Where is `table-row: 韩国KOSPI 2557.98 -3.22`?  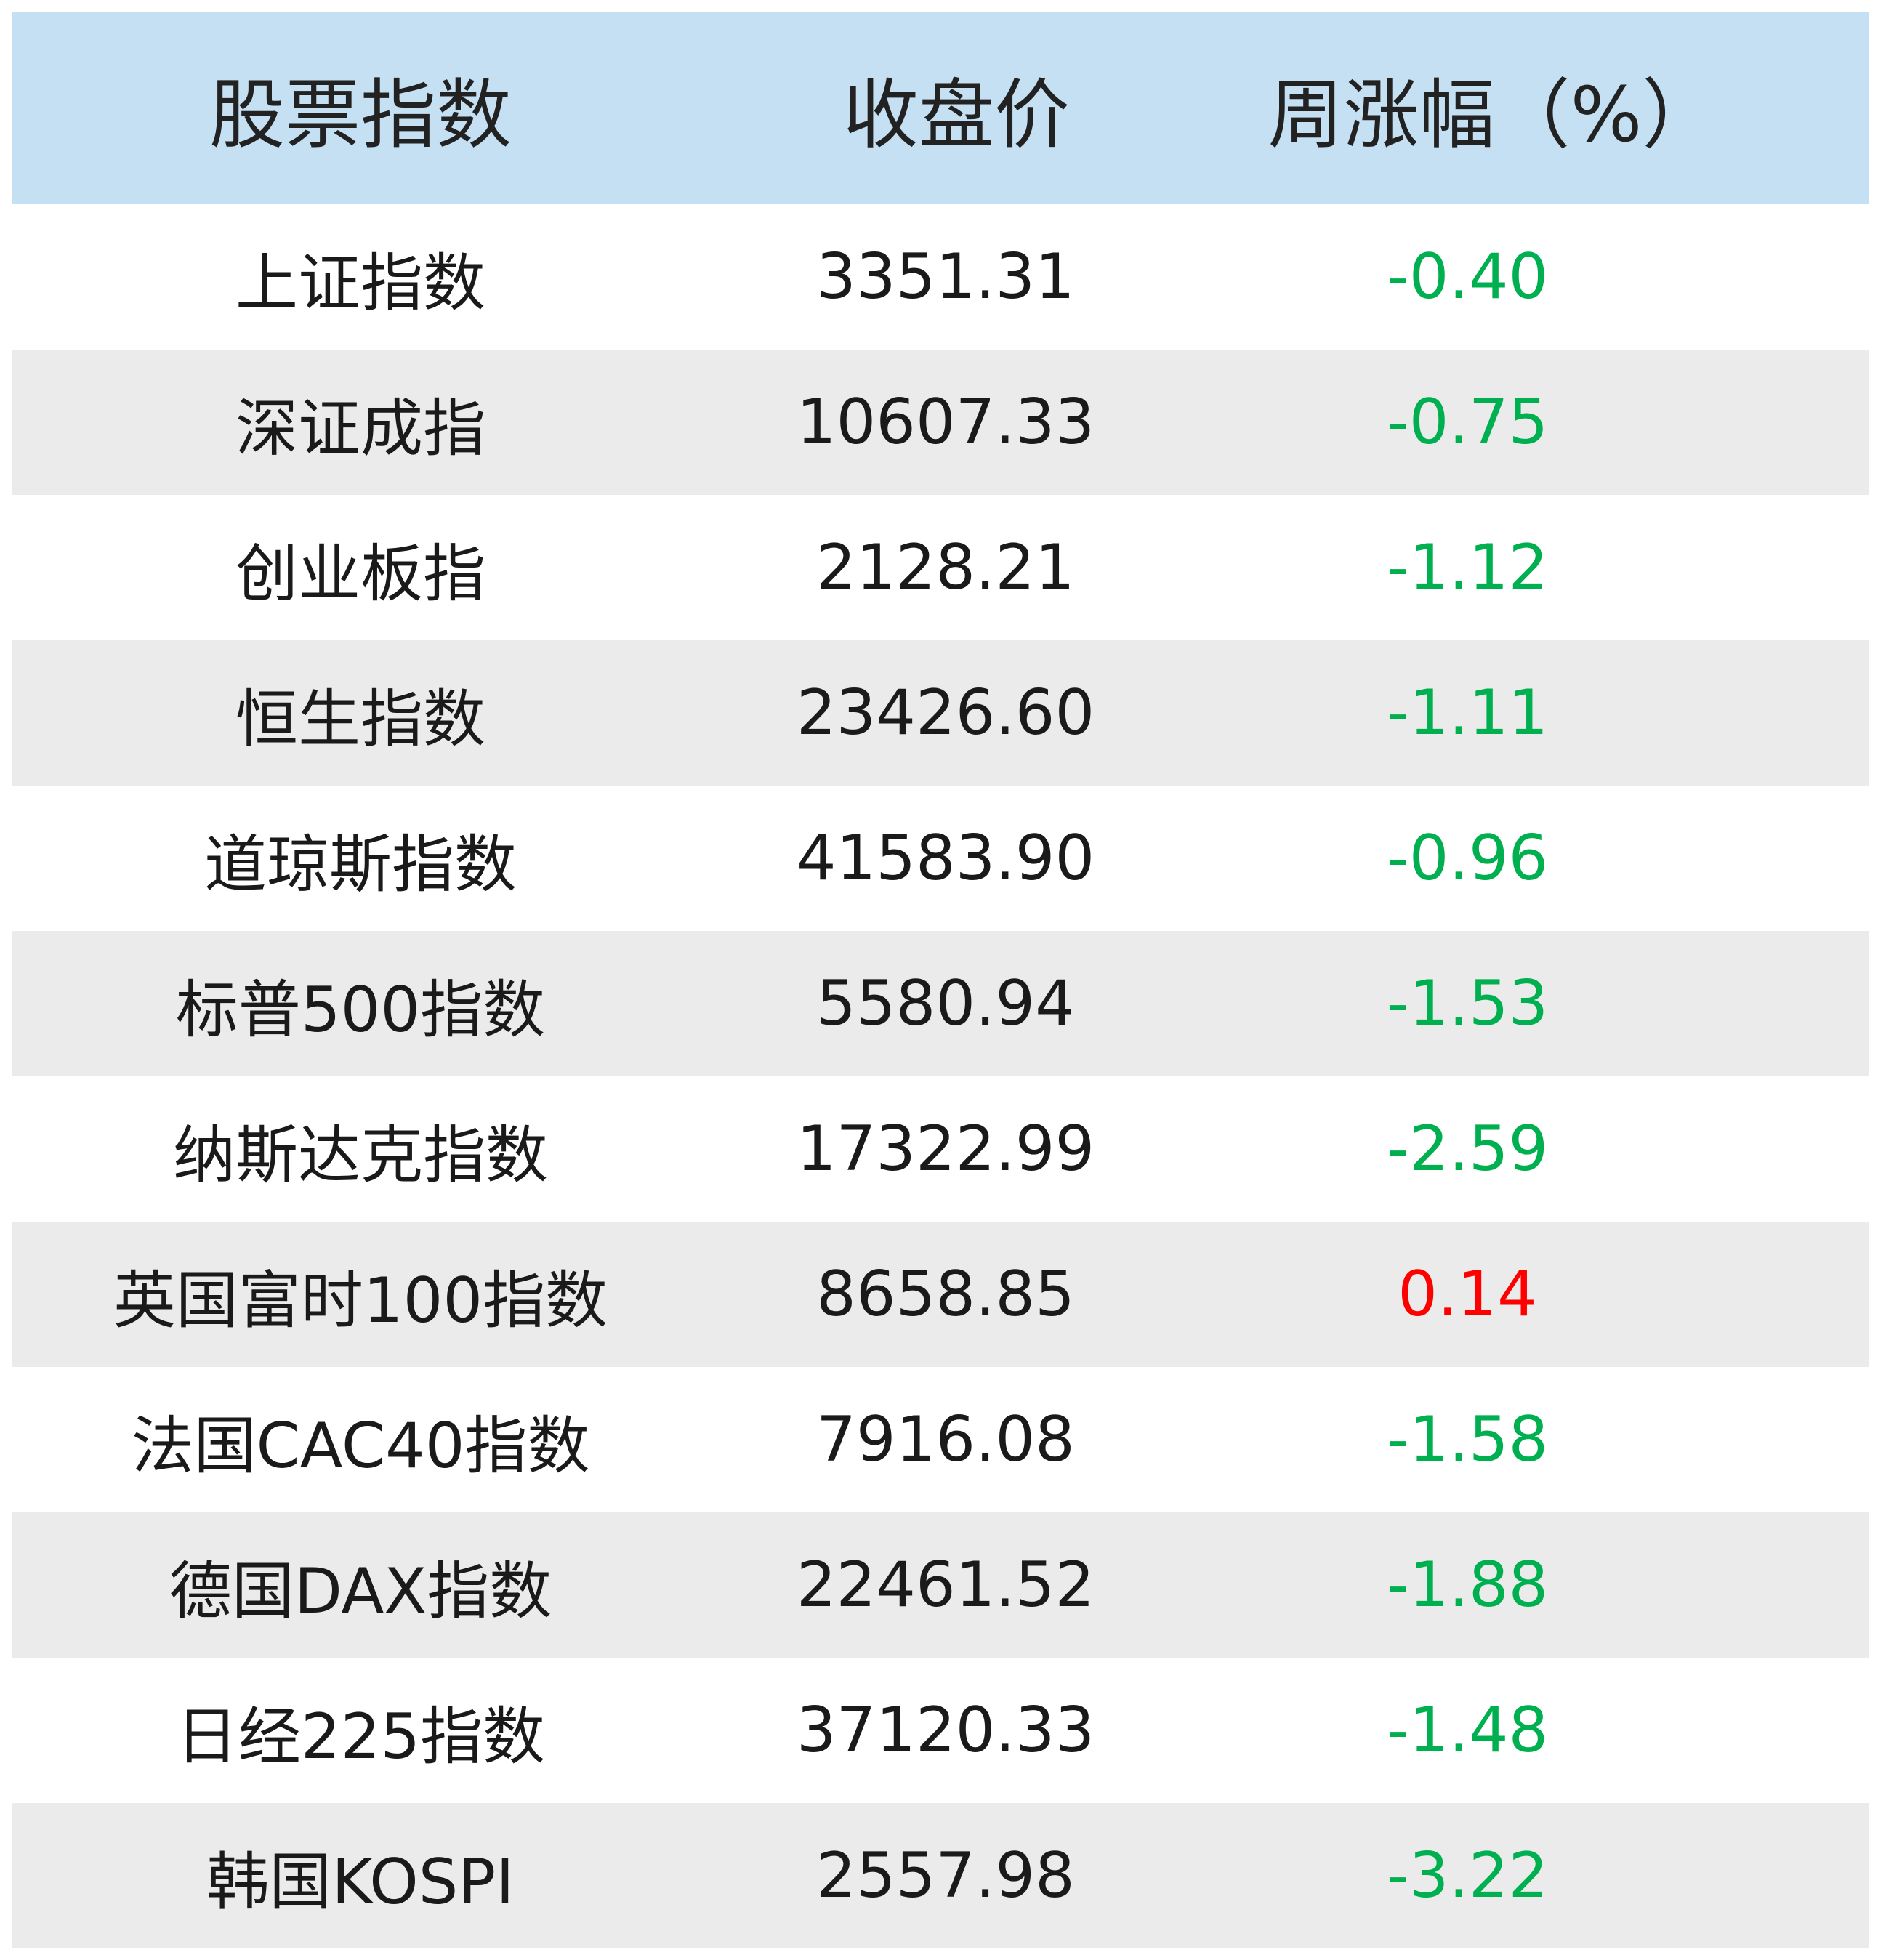
table-row: 韩国KOSPI 2557.98 -3.22 is located at coordinates (940, 1875).